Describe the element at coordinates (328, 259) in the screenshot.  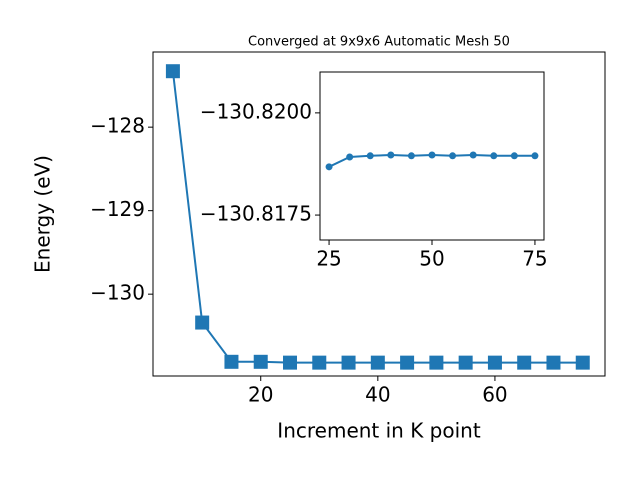
I see `x-tick-label: 25` at that location.